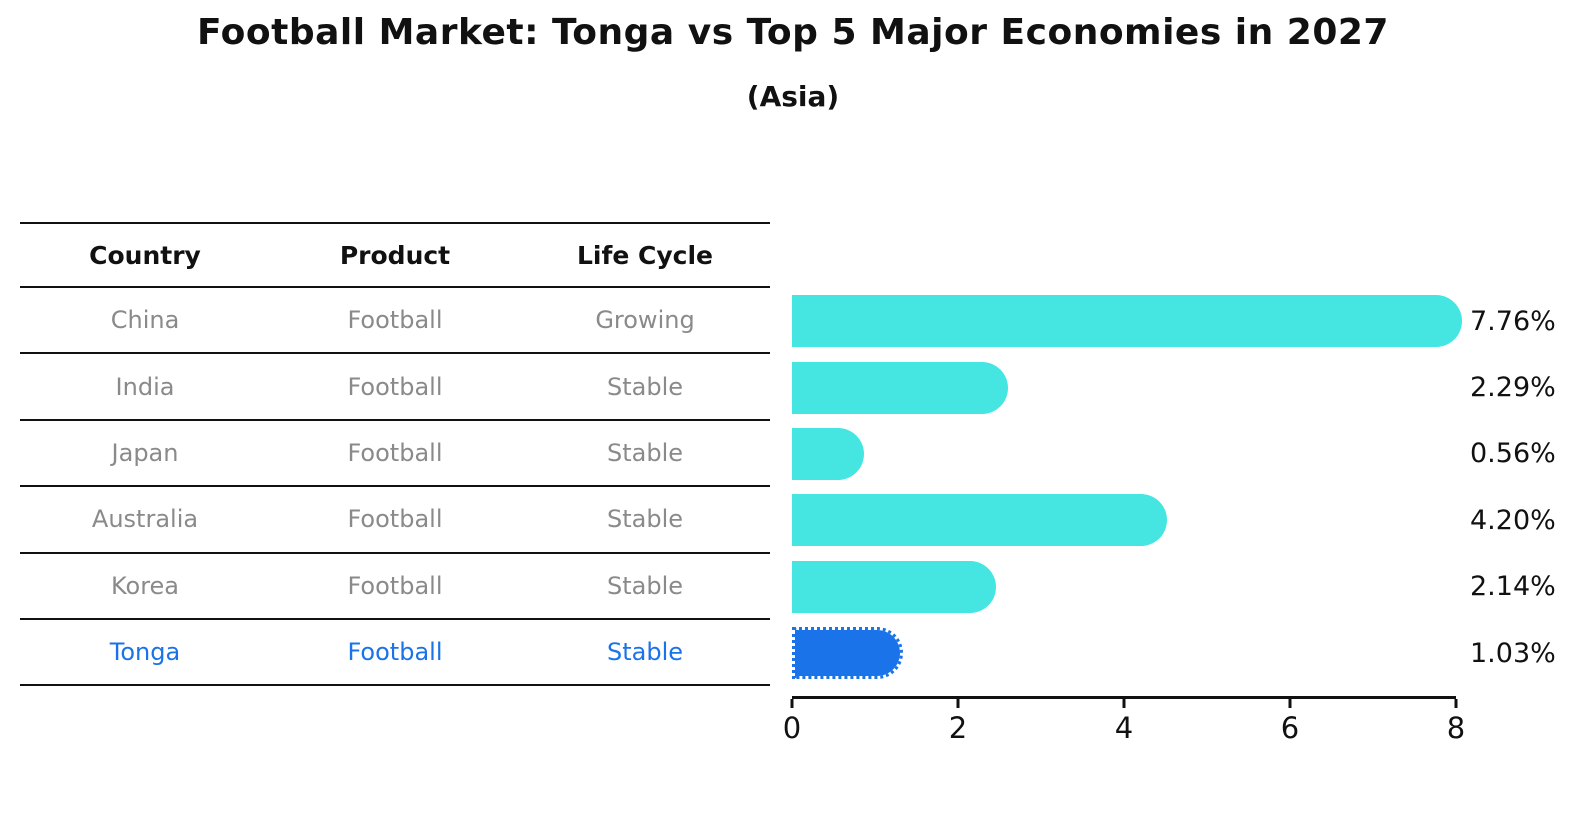 This screenshot has width=1586, height=823. Describe the element at coordinates (894, 586) in the screenshot. I see `bar-korea` at that location.